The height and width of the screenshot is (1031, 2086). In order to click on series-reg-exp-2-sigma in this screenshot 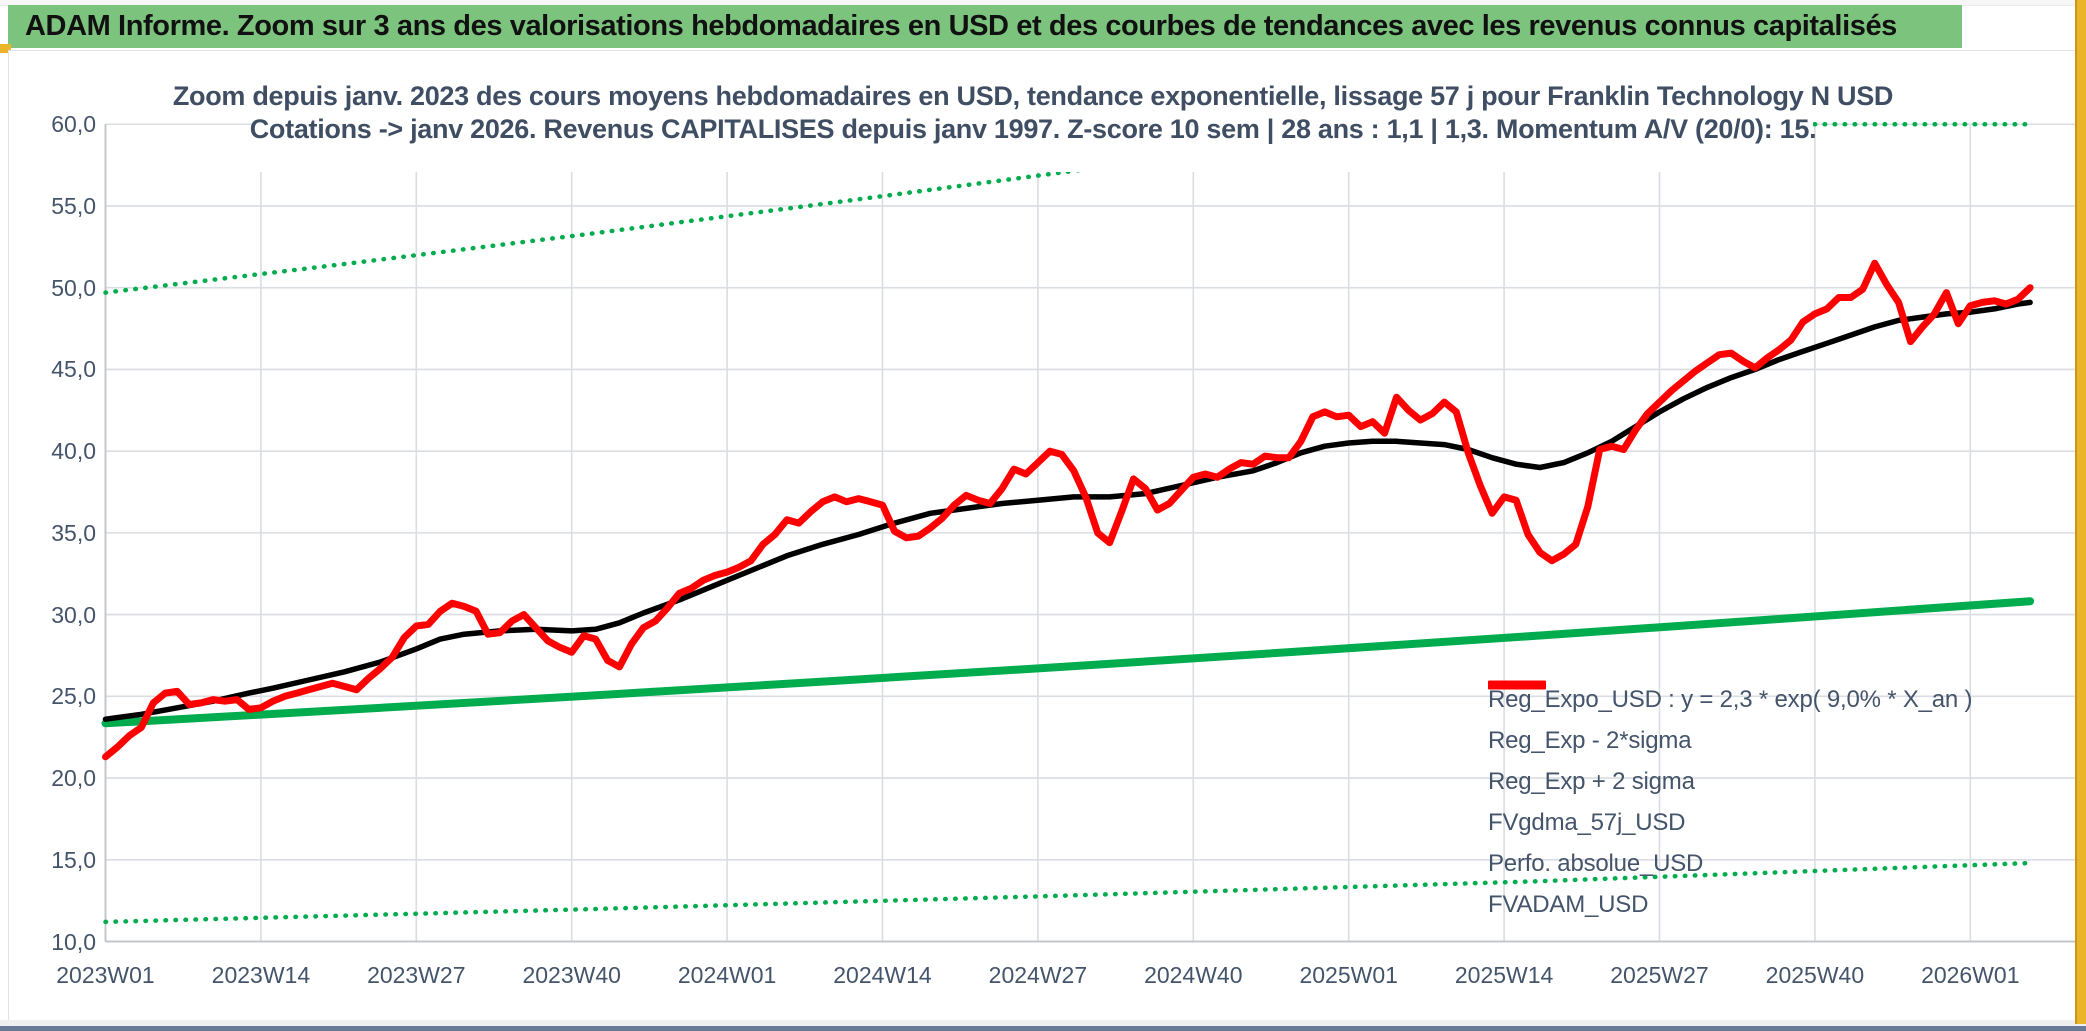, I will do `click(1068, 892)`.